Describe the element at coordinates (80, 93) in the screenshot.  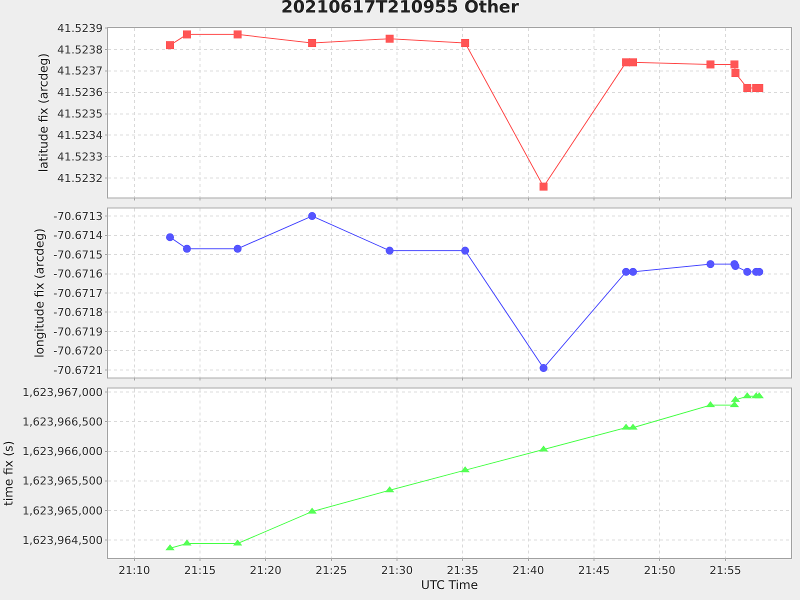
I see `y-tick-label: 41.5236` at that location.